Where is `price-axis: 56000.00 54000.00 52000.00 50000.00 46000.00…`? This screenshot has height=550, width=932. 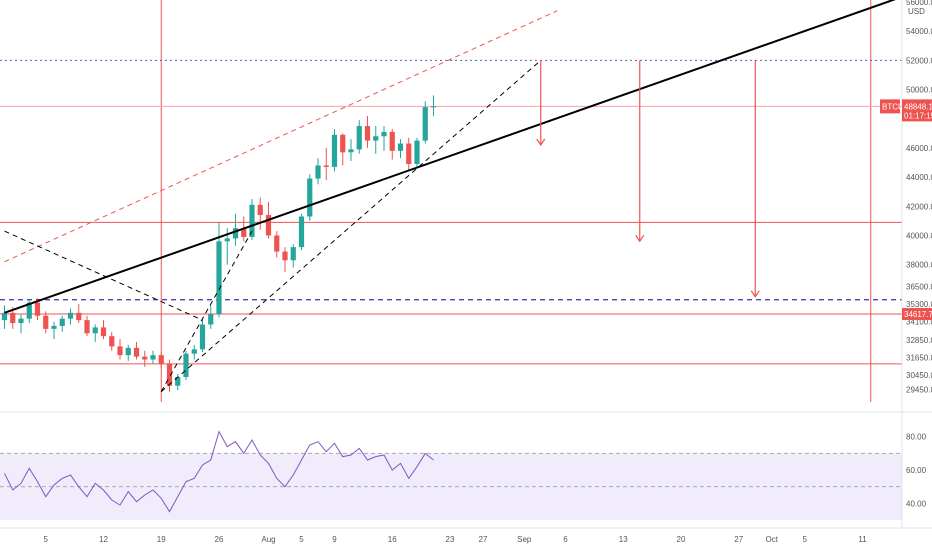 price-axis: 56000.00 54000.00 52000.00 50000.00 46000.00… is located at coordinates (919, 197).